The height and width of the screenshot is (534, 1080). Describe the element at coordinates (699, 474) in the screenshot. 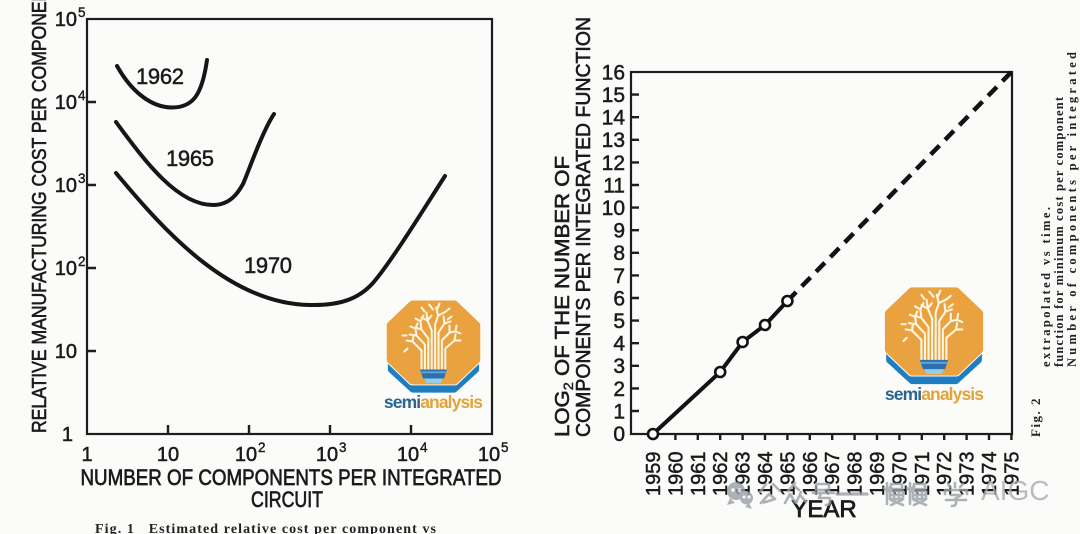

I see `svg-text: 1961` at that location.